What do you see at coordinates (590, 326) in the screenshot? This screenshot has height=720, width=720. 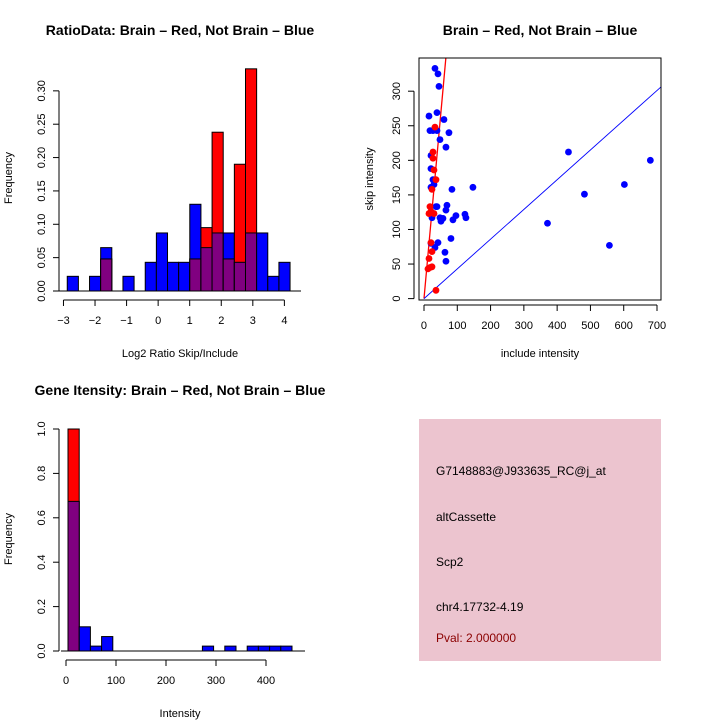 I see `x-tick-label: 500` at bounding box center [590, 326].